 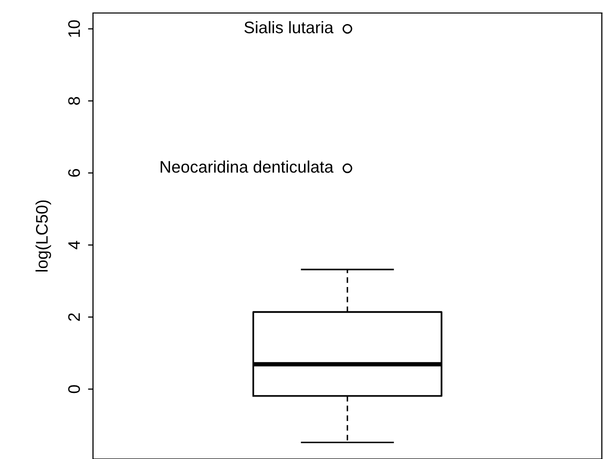 I want to click on y-tick-label: 6, so click(x=74, y=173).